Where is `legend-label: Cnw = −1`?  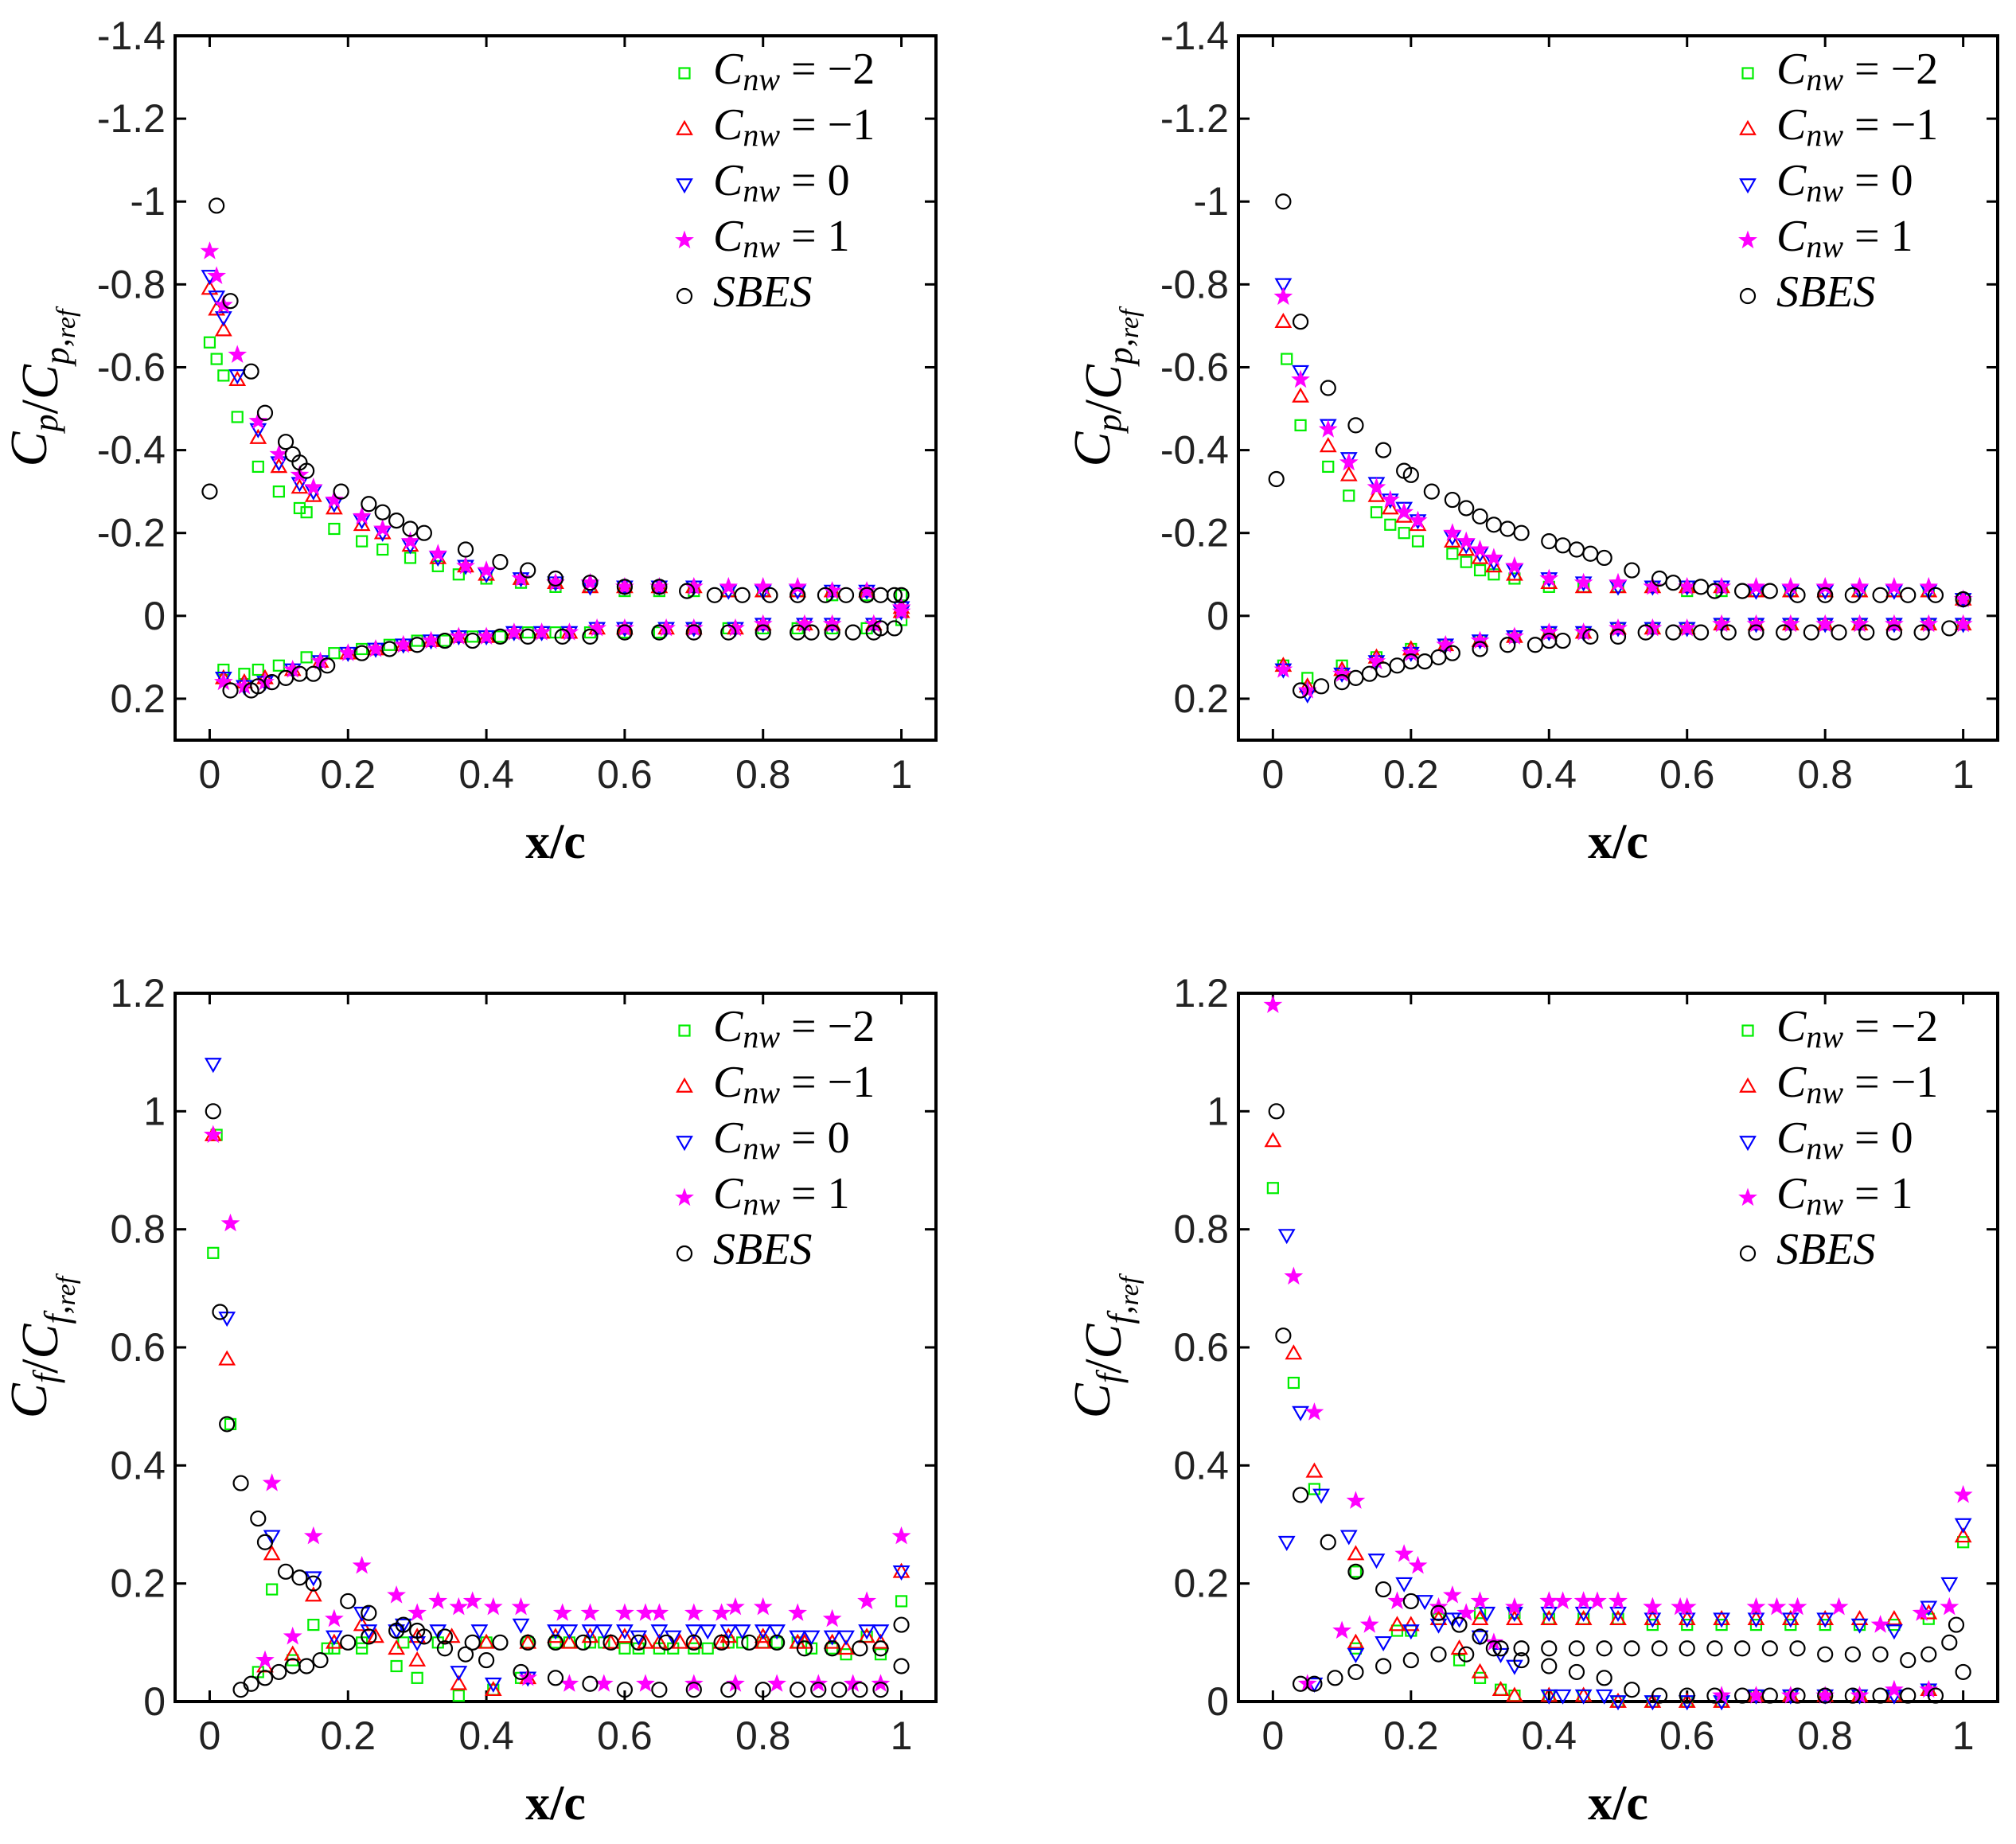
legend-label: Cnw = −1 is located at coordinates (794, 1084).